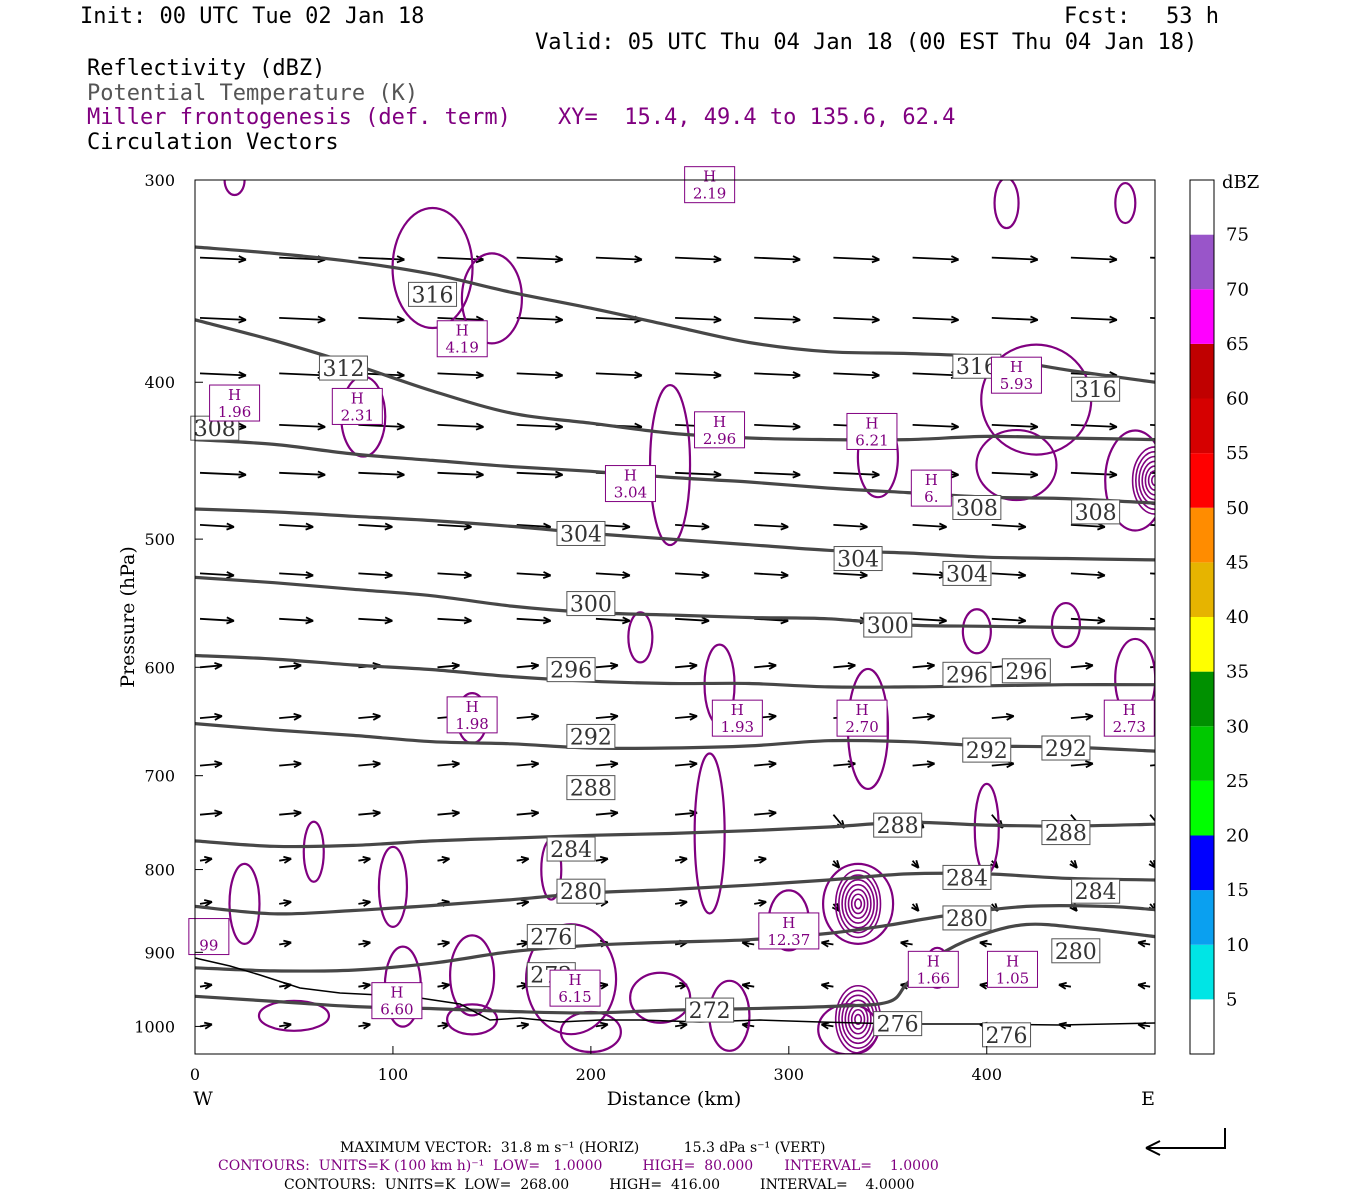 The width and height of the screenshot is (1350, 1200). I want to click on colorbar-tick-label: 5, so click(1231, 999).